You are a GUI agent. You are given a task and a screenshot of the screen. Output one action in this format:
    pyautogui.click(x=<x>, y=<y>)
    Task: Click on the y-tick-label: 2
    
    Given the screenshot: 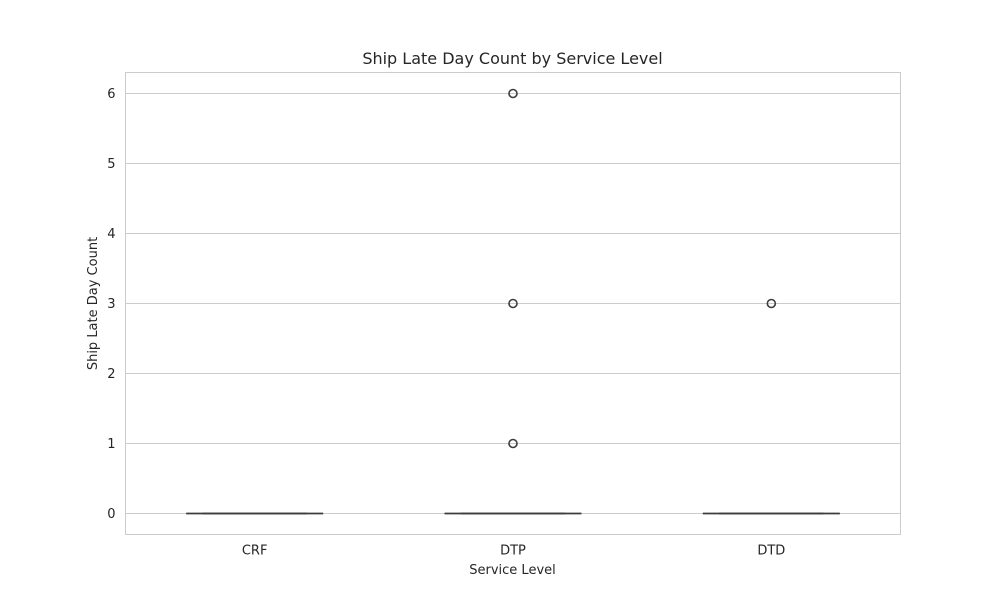 What is the action you would take?
    pyautogui.click(x=111, y=374)
    